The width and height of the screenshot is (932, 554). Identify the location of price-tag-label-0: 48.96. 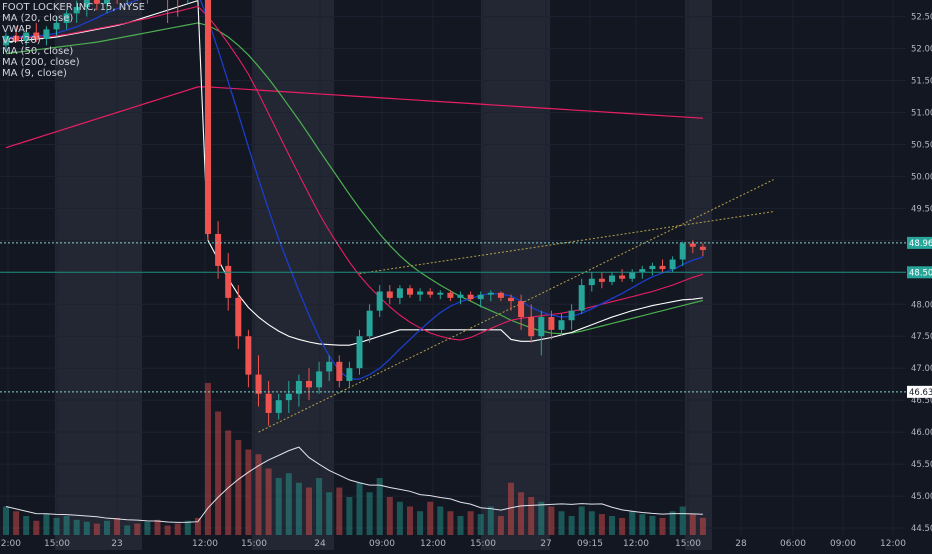
(920, 244).